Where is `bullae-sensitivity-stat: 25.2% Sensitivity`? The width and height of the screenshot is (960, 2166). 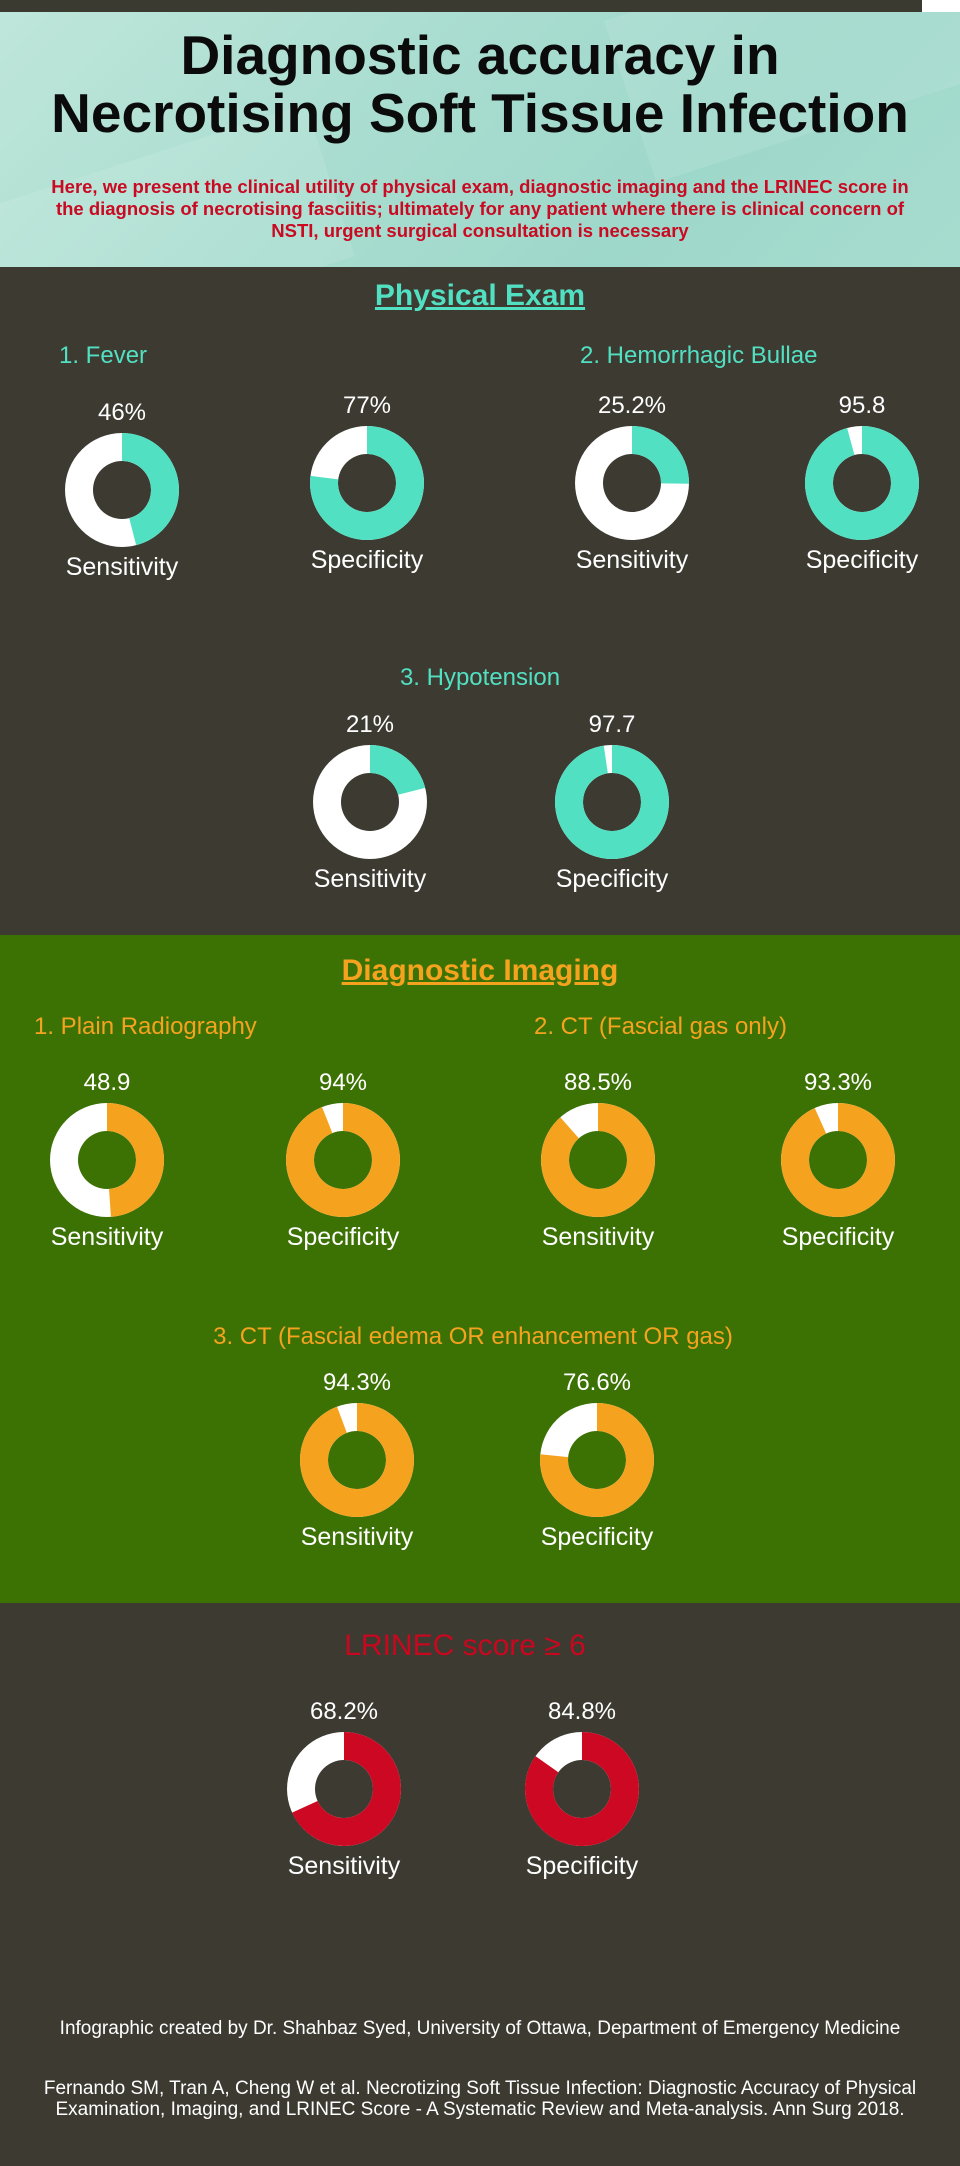
bullae-sensitivity-stat: 25.2% Sensitivity is located at coordinates (632, 483).